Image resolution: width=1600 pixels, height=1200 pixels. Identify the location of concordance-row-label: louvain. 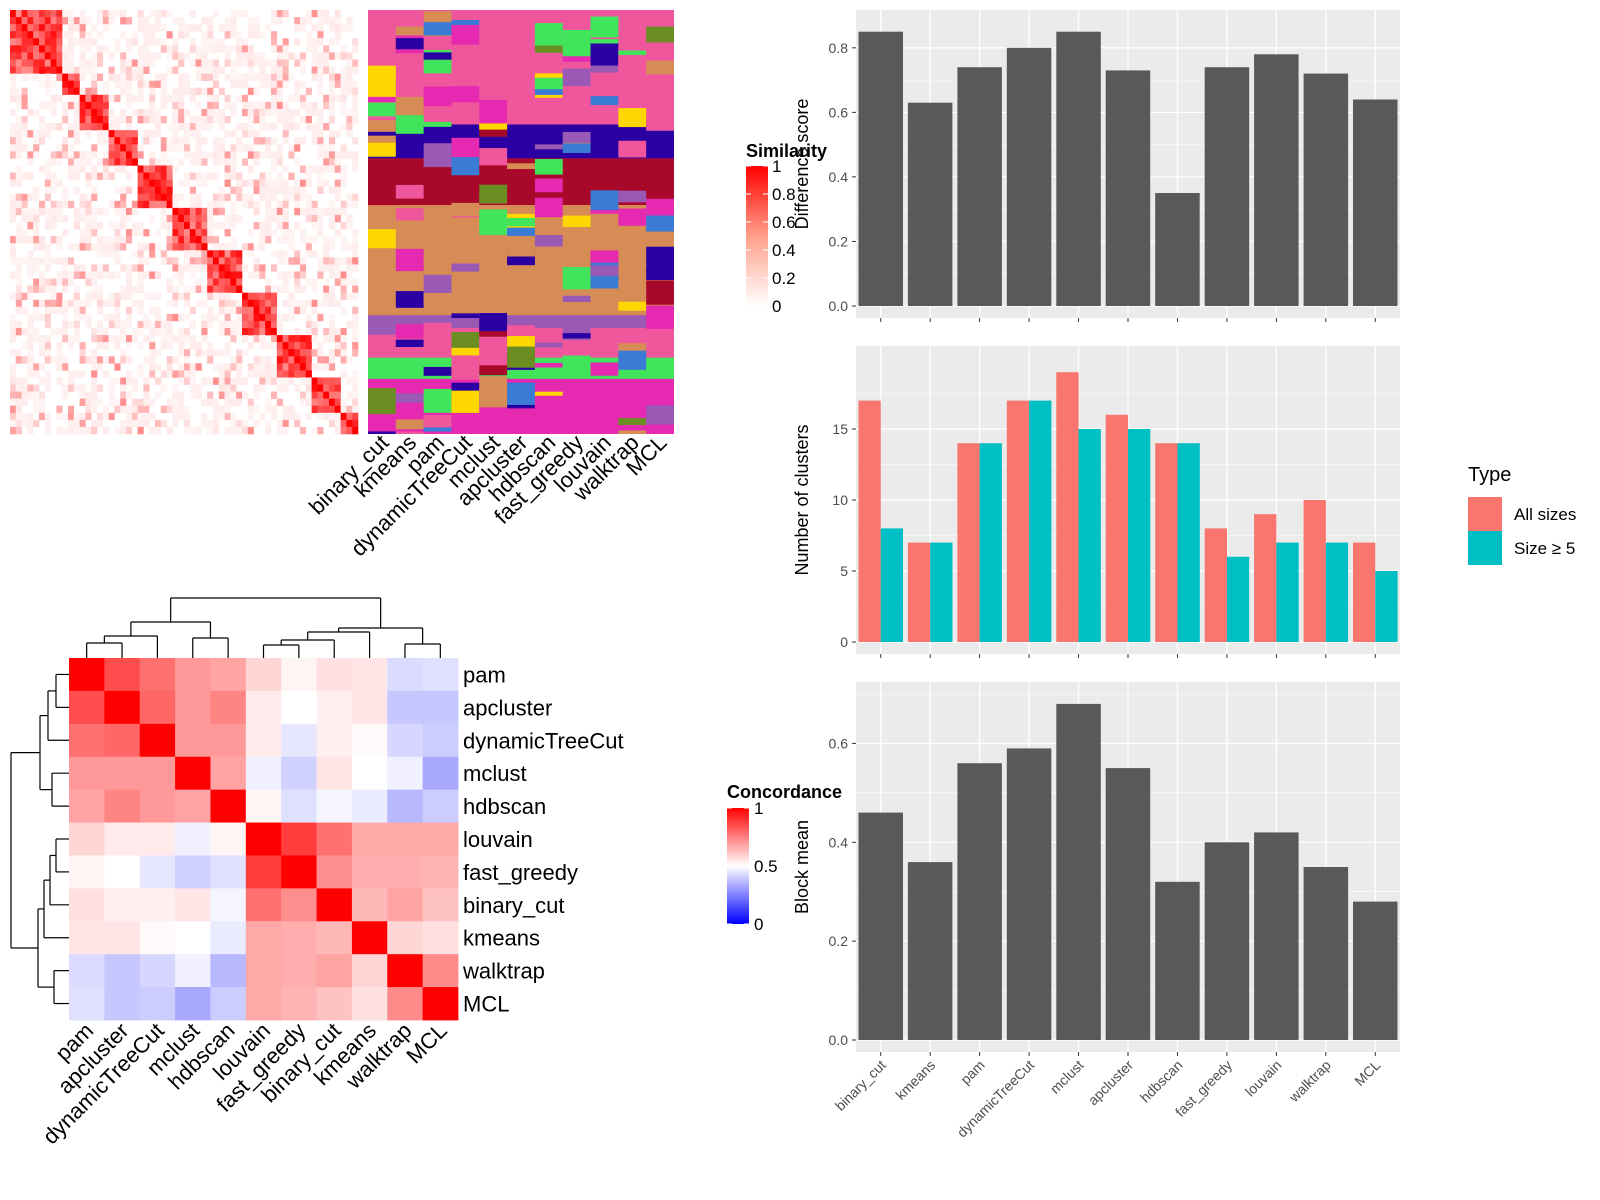
(498, 839).